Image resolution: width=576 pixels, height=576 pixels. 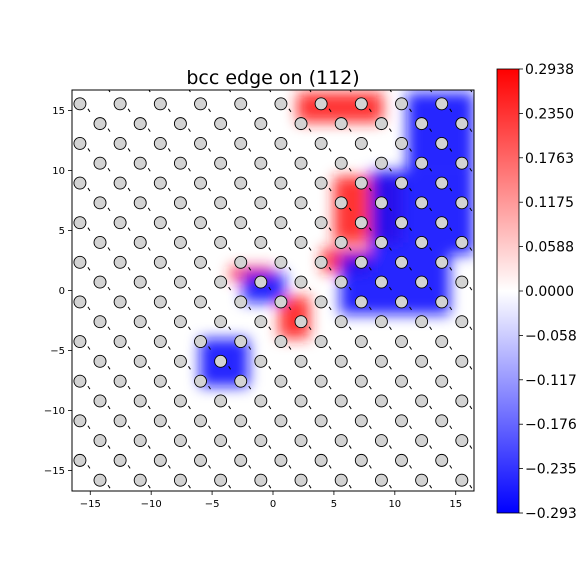 What do you see at coordinates (58, 171) in the screenshot?
I see `y-tick-label: 10` at bounding box center [58, 171].